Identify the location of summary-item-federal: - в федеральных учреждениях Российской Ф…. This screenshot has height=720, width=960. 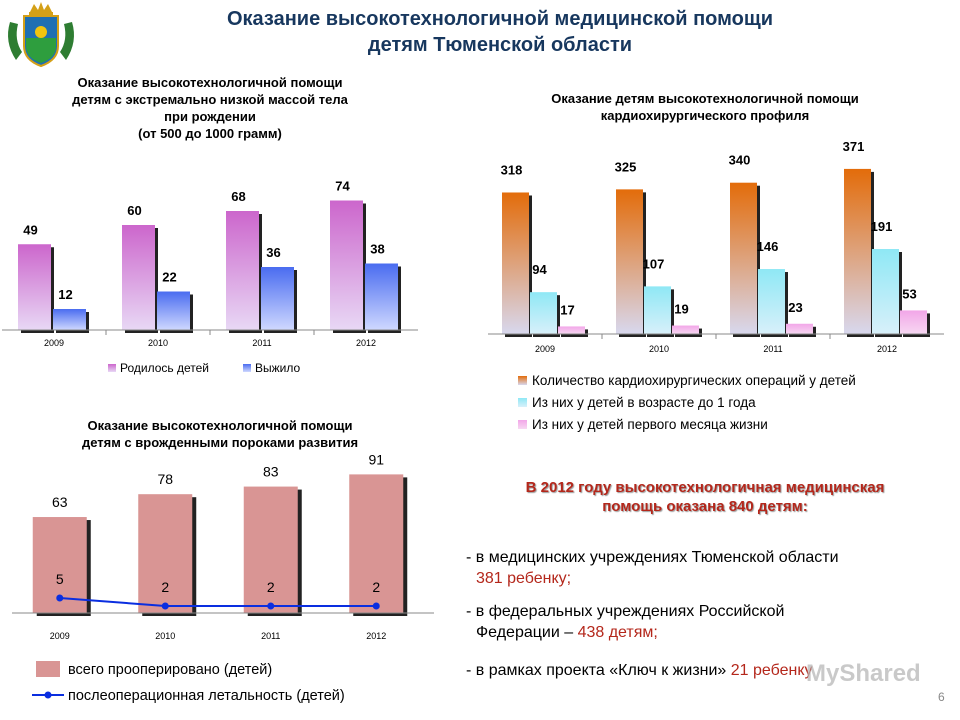
(625, 622).